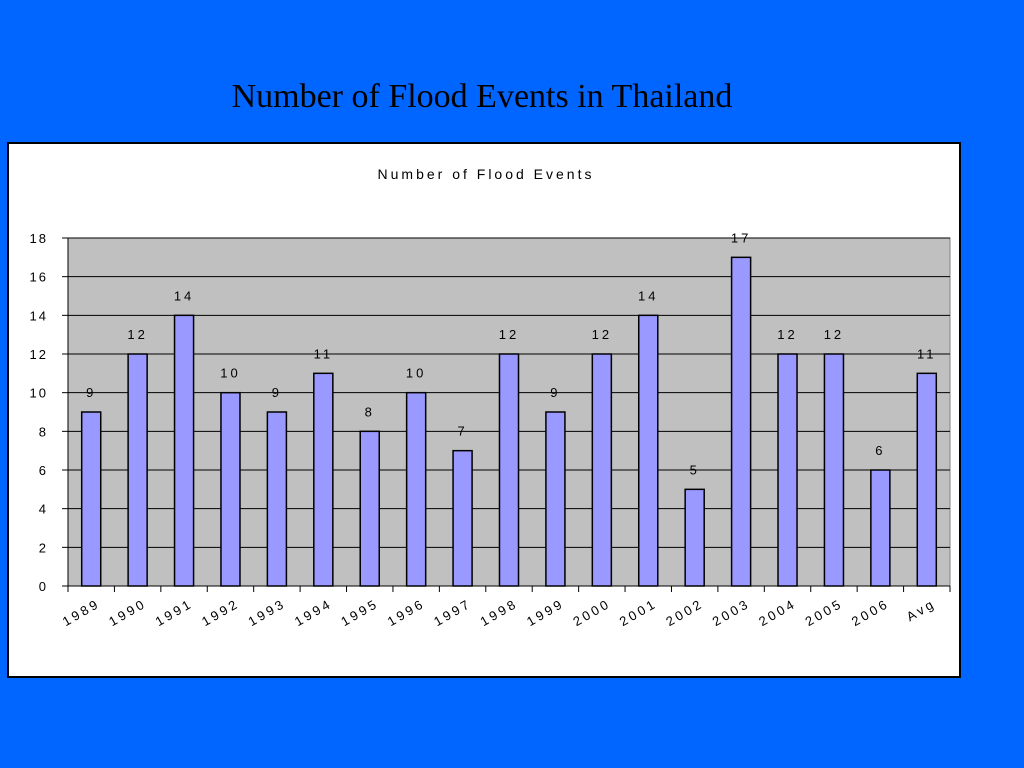 The image size is (1024, 768). Describe the element at coordinates (43, 586) in the screenshot. I see `y-tick-label: 0` at that location.